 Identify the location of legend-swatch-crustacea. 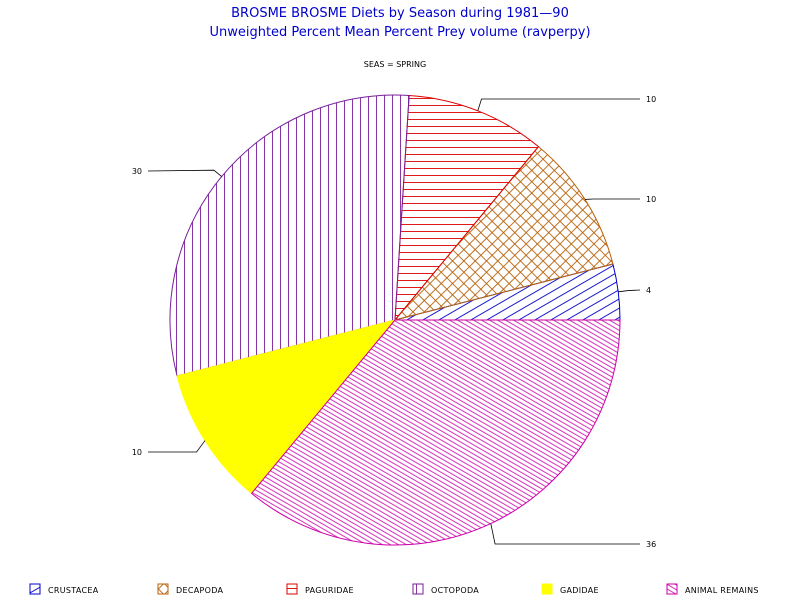
(35, 589).